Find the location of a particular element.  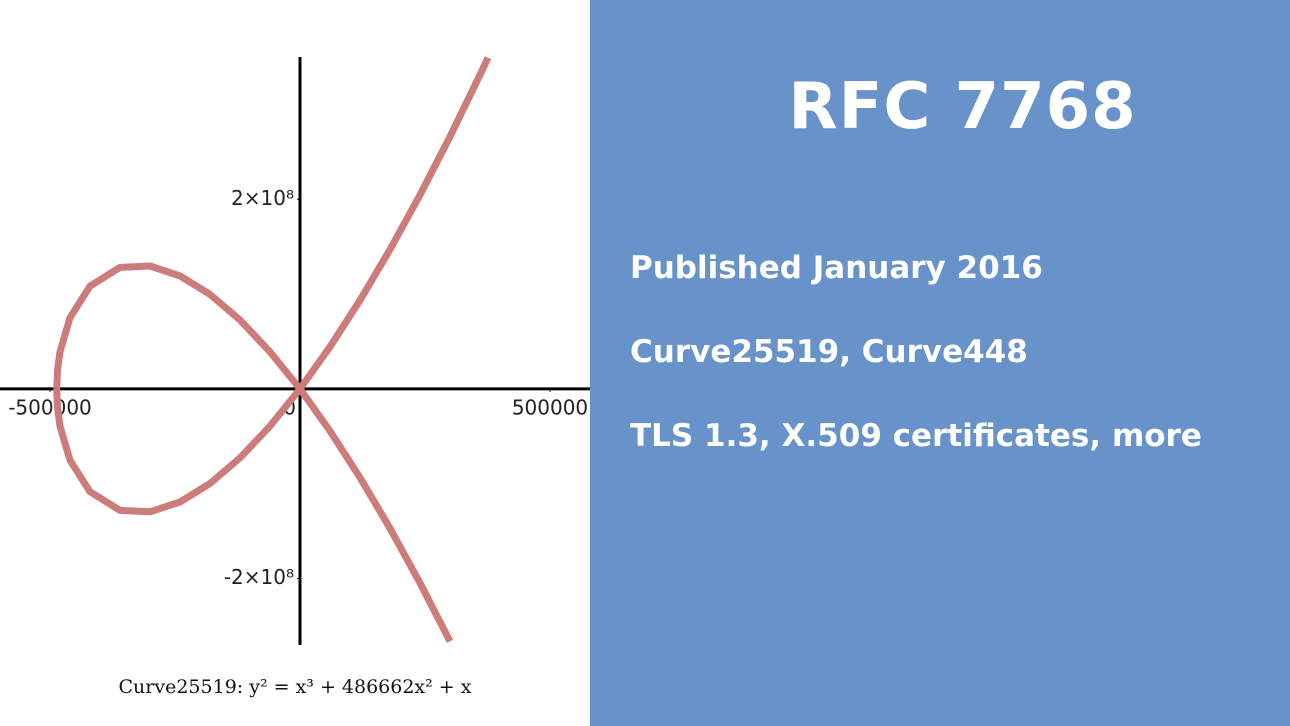

bullet: Curve25519, Curve448 is located at coordinates (829, 352).